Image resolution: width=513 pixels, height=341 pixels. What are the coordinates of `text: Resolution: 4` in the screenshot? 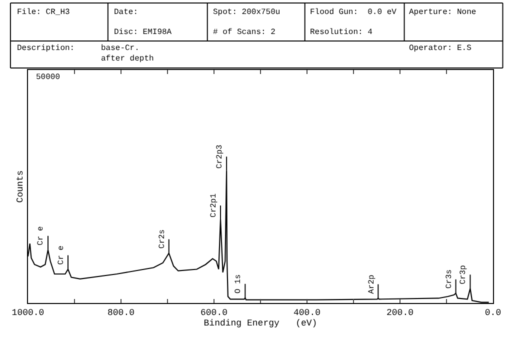 It's located at (341, 32).